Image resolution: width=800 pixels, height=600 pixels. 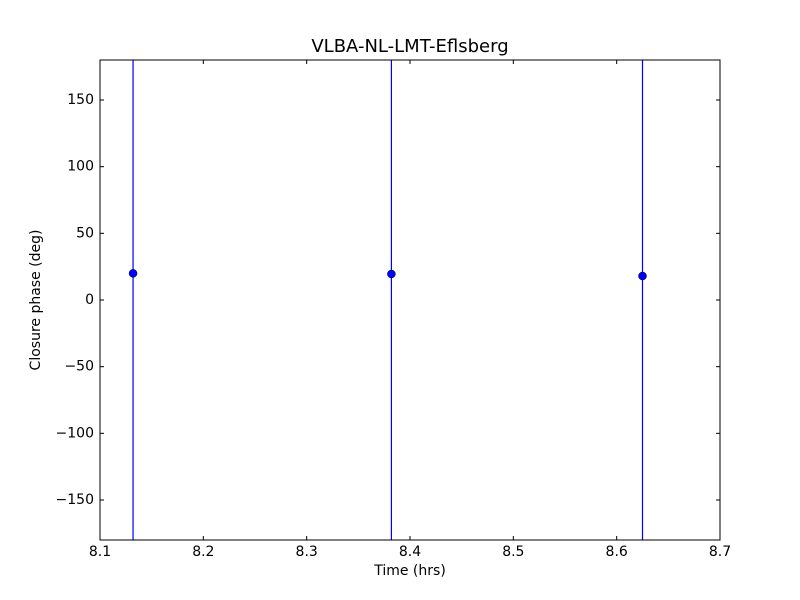 What do you see at coordinates (75, 433) in the screenshot?
I see `y-tick-label: −100` at bounding box center [75, 433].